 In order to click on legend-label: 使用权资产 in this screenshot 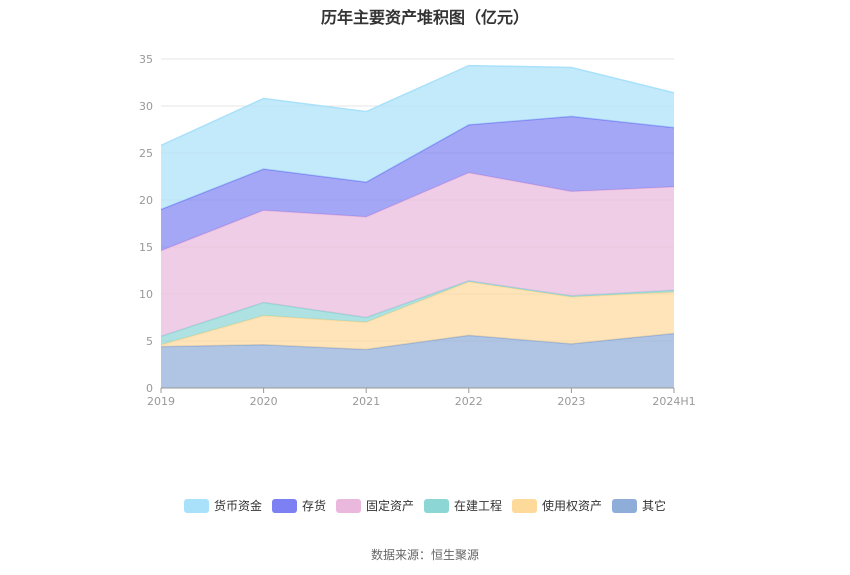, I will do `click(572, 506)`.